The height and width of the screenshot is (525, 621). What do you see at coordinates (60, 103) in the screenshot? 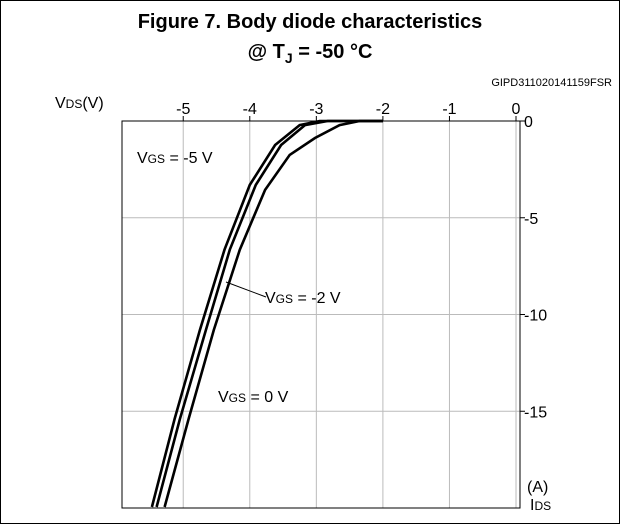
I see `xlabel-main: V` at bounding box center [60, 103].